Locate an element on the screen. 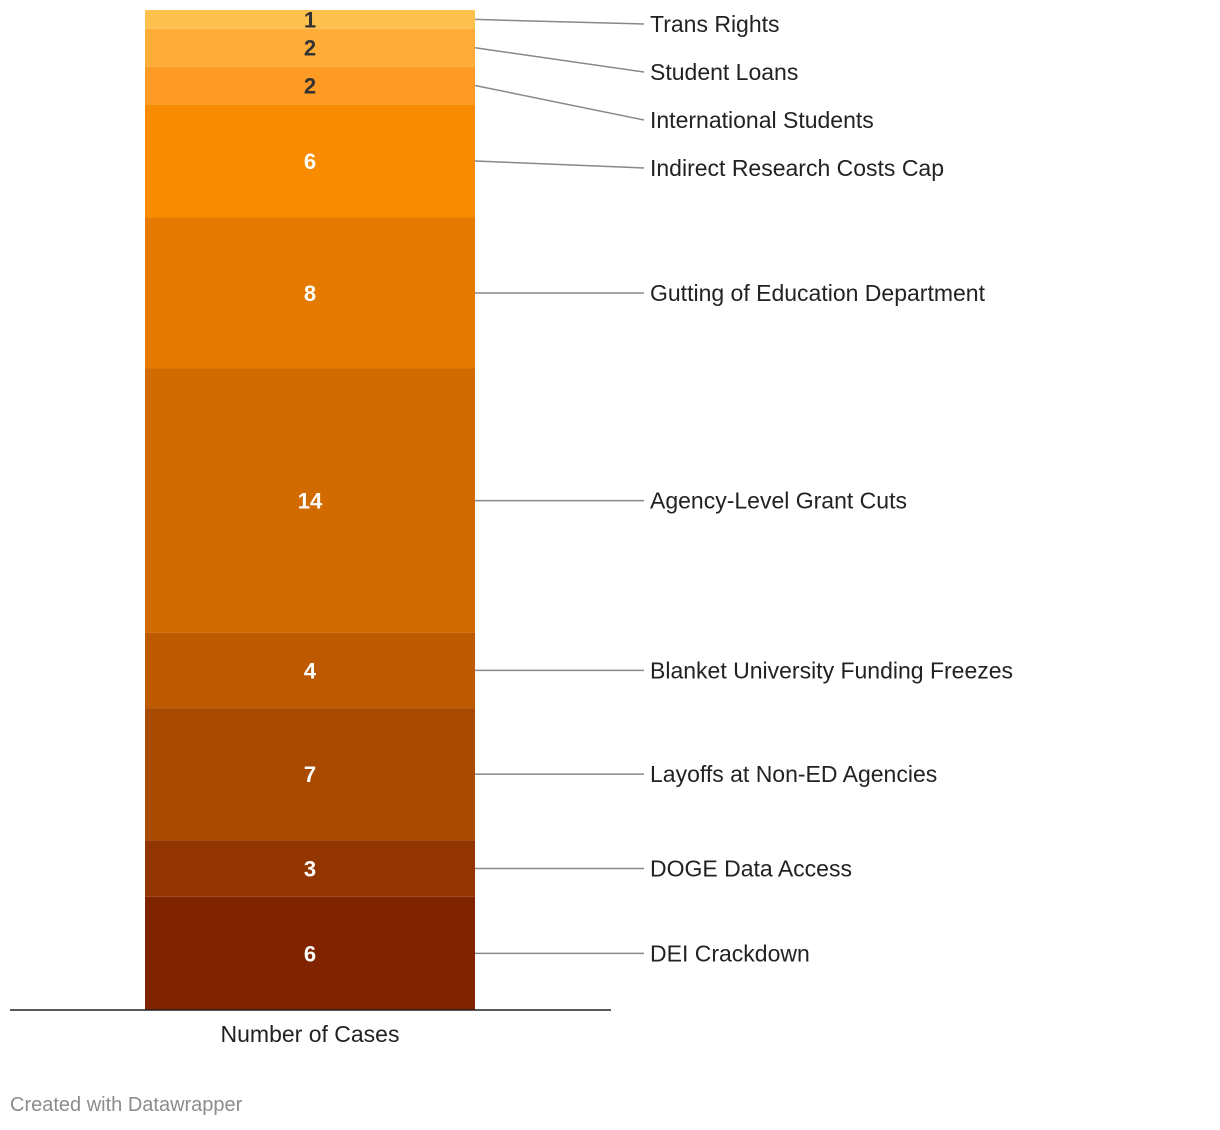 The image size is (1220, 1130). series-label-student-loans: Student Loans is located at coordinates (724, 72).